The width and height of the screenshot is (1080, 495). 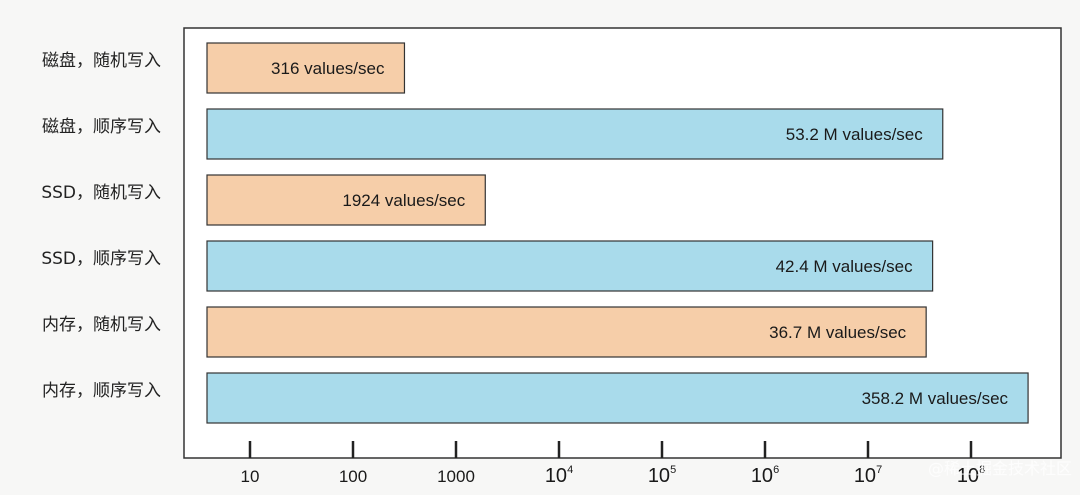 What do you see at coordinates (101, 127) in the screenshot?
I see `category-label-2: 磁盘，顺序写入` at bounding box center [101, 127].